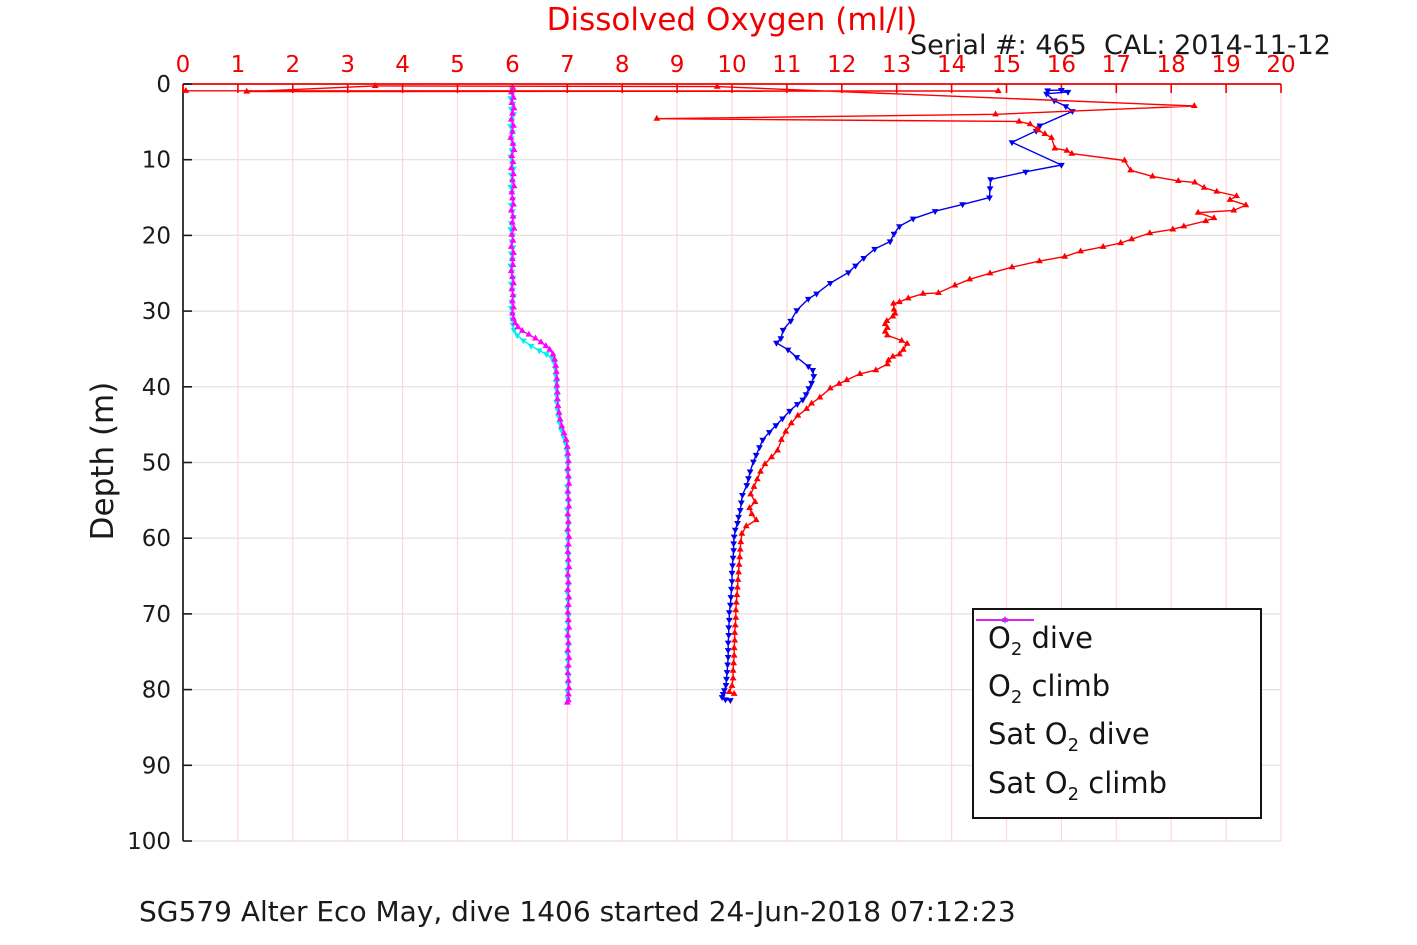 The height and width of the screenshot is (945, 1417). What do you see at coordinates (1061, 65) in the screenshot?
I see `x-tick-label: 16` at bounding box center [1061, 65].